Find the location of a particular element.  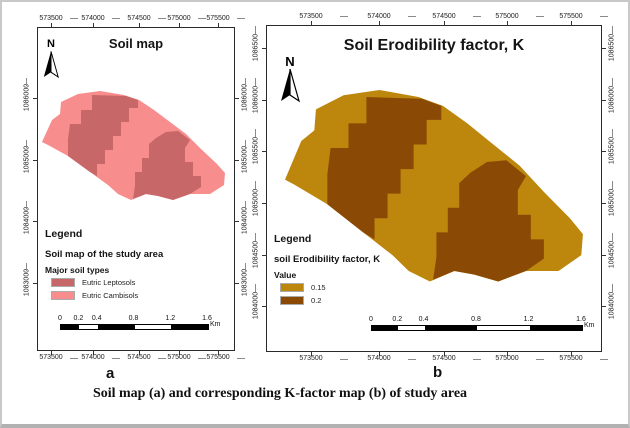

axis-tick-label-y: 1084500 is located at coordinates (256, 254).